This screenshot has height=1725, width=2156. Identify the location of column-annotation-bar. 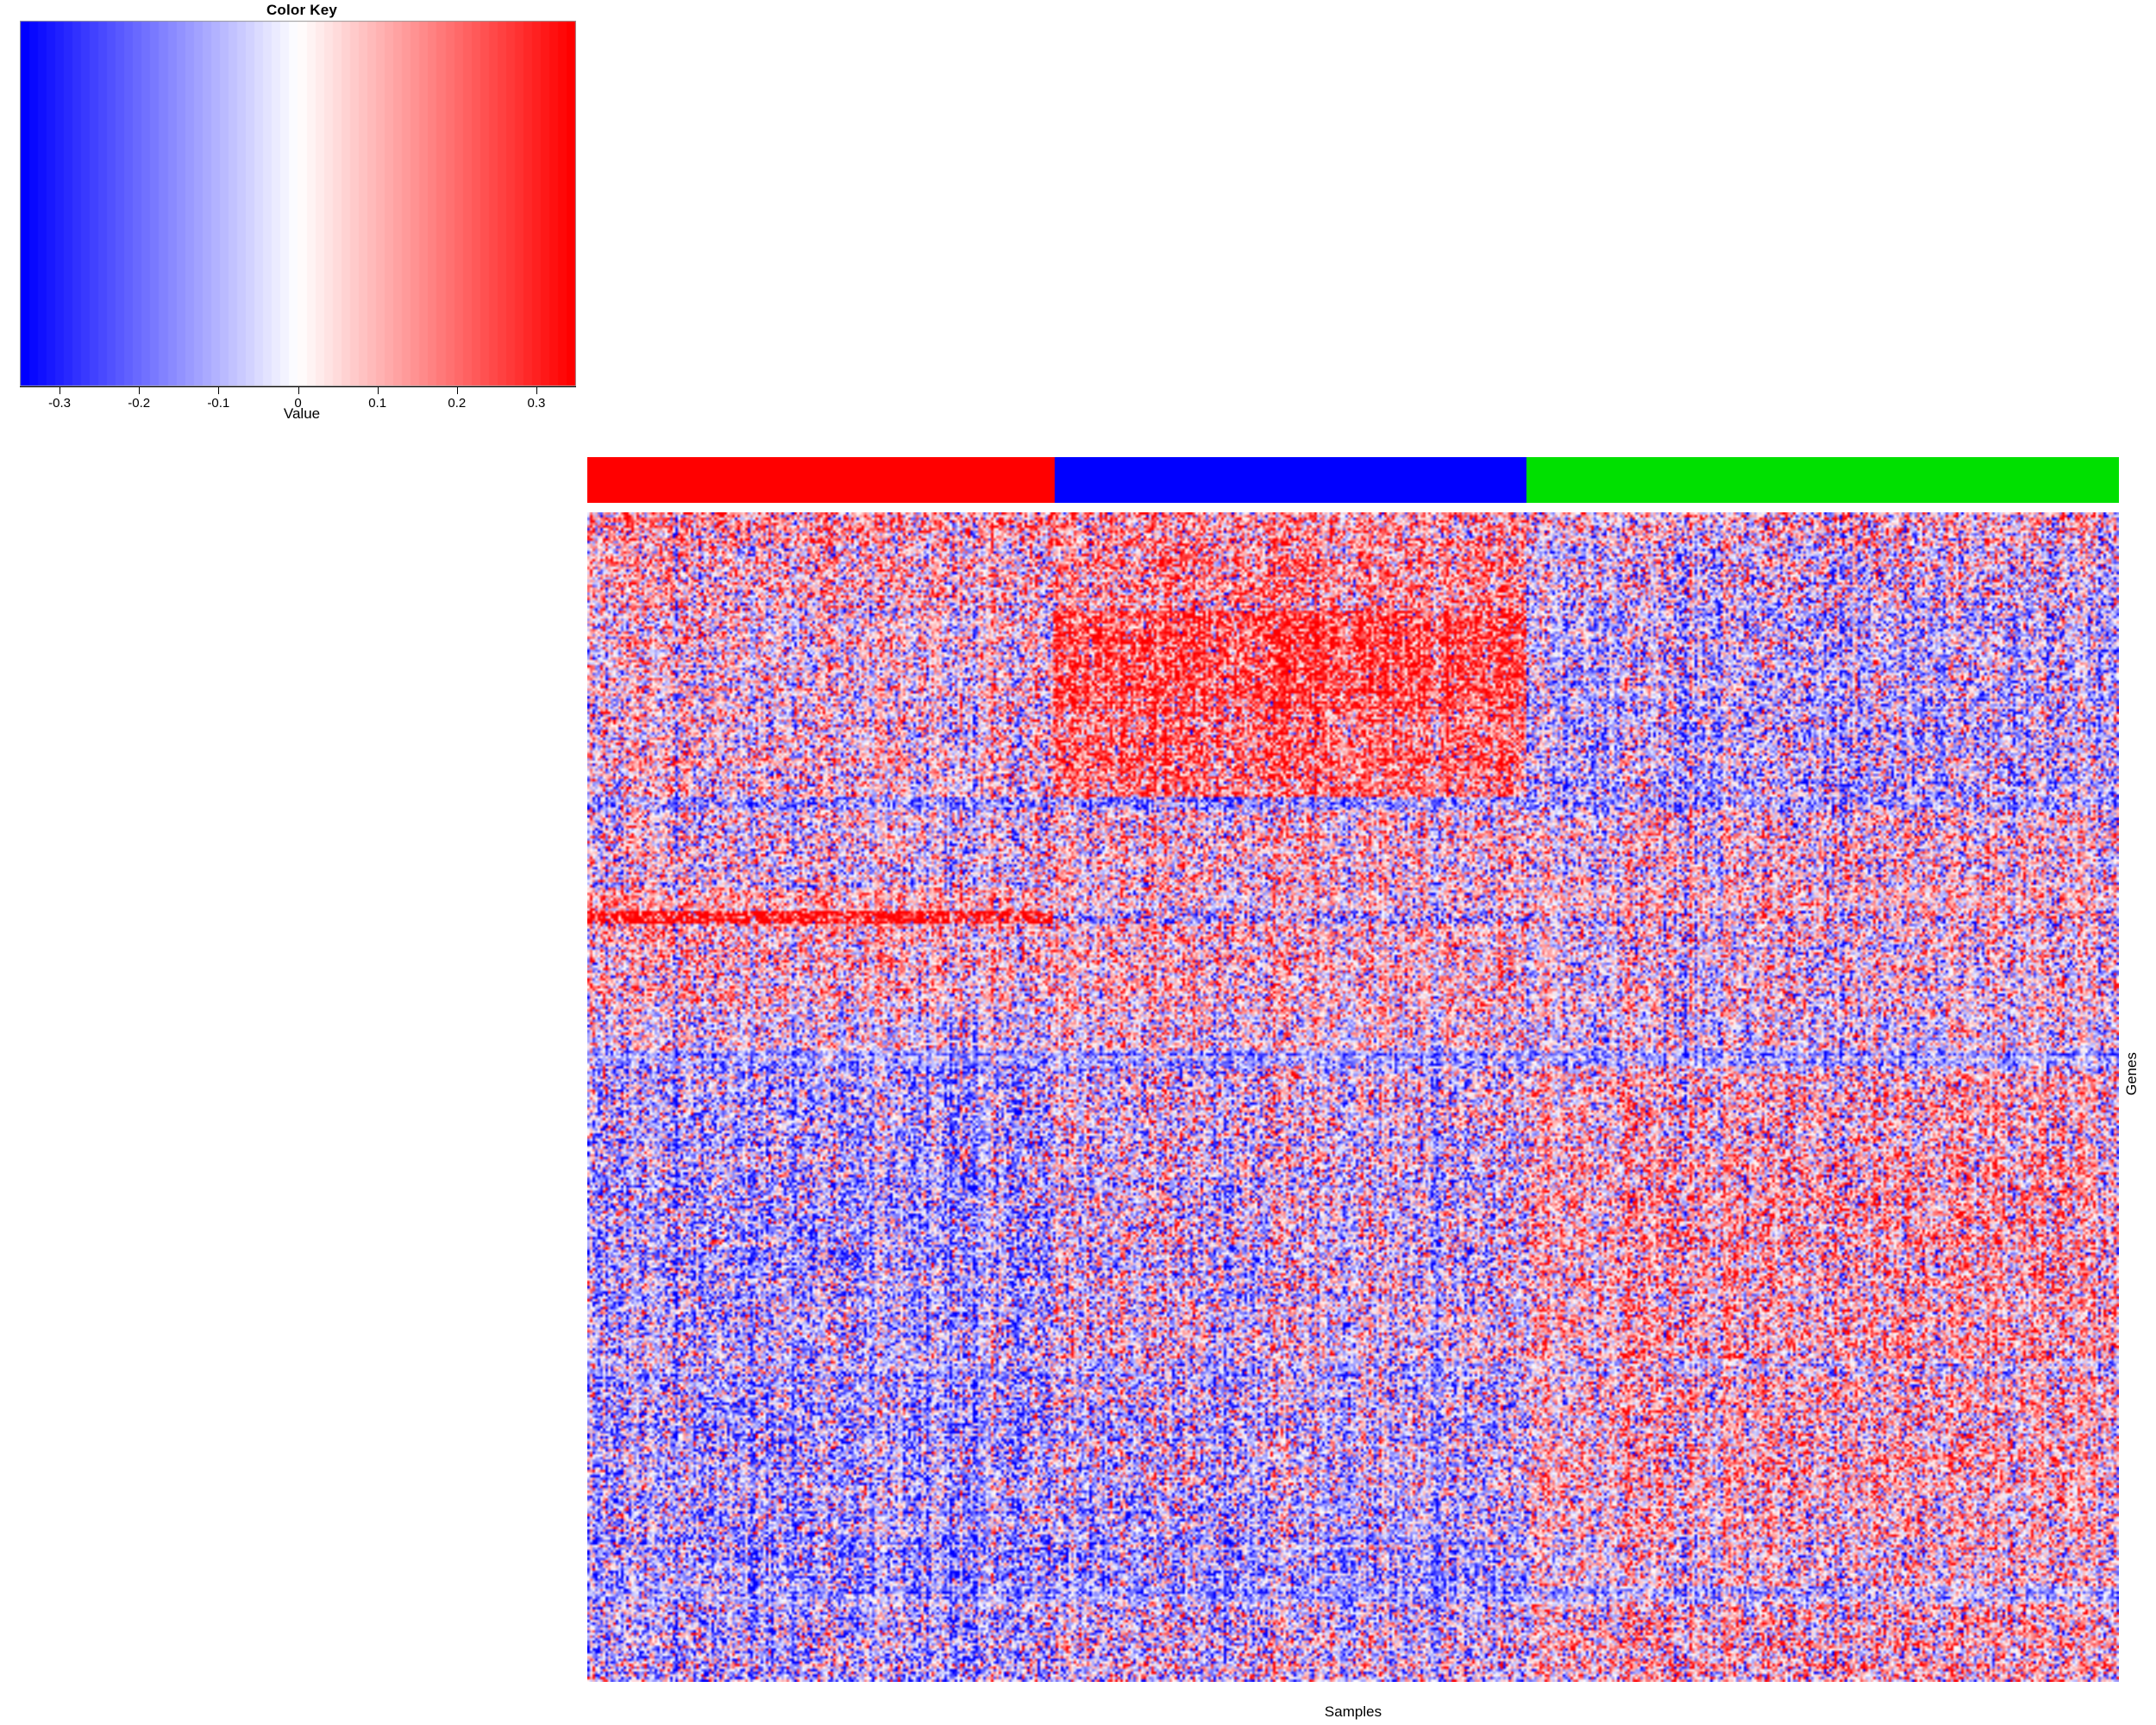
(1353, 480).